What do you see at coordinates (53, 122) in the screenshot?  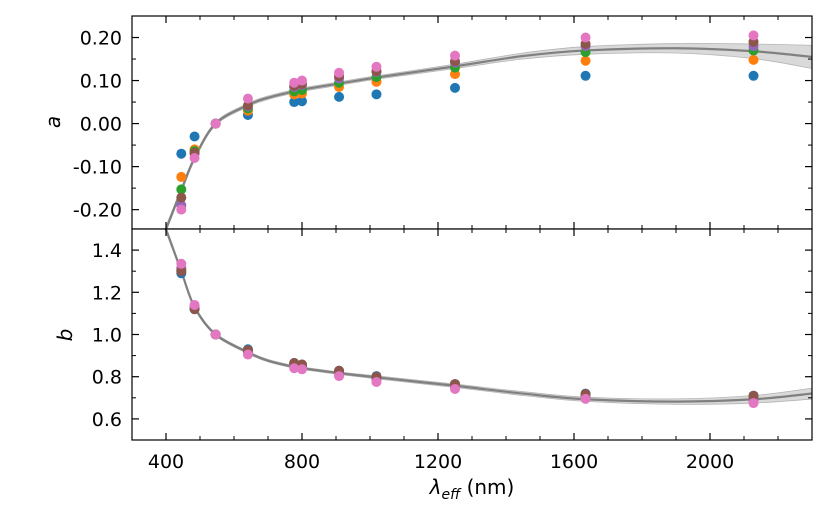 I see `panel-a-ylabel: a` at bounding box center [53, 122].